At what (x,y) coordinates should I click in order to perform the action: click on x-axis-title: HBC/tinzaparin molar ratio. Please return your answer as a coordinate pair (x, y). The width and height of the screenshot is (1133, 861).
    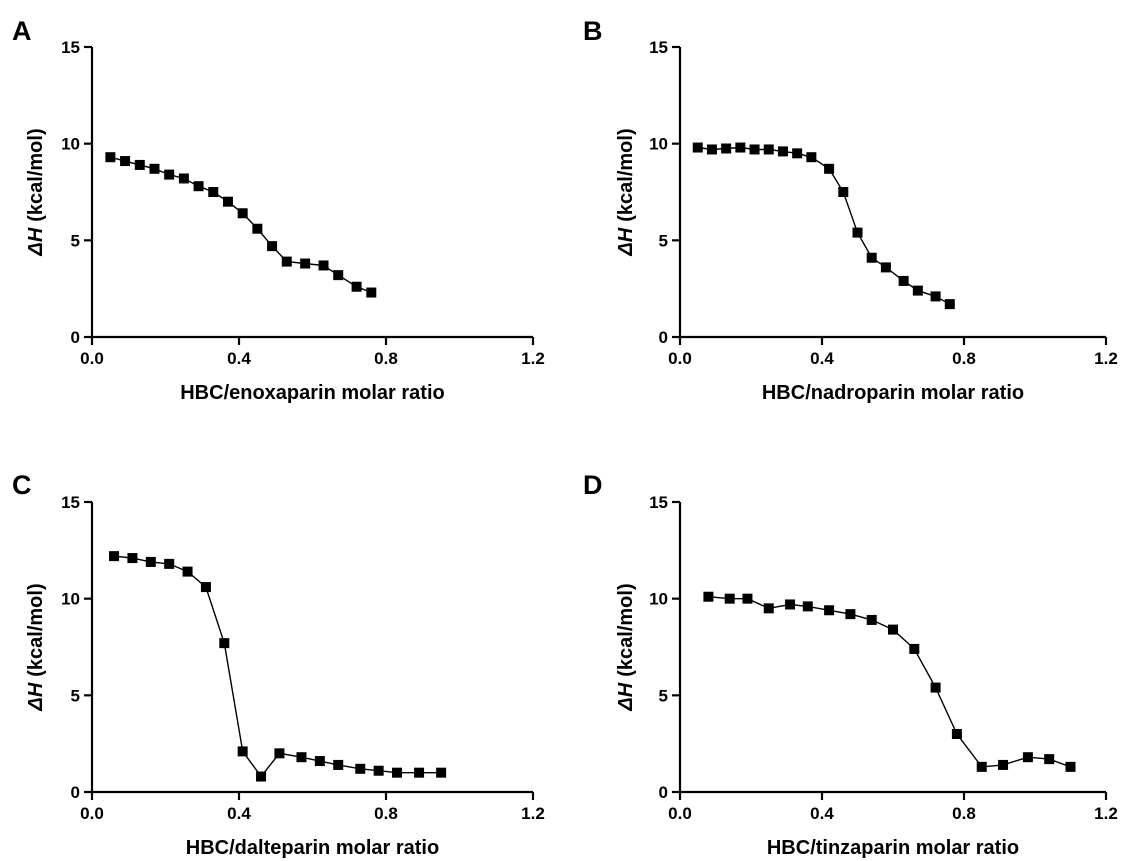
    Looking at the image, I should click on (893, 848).